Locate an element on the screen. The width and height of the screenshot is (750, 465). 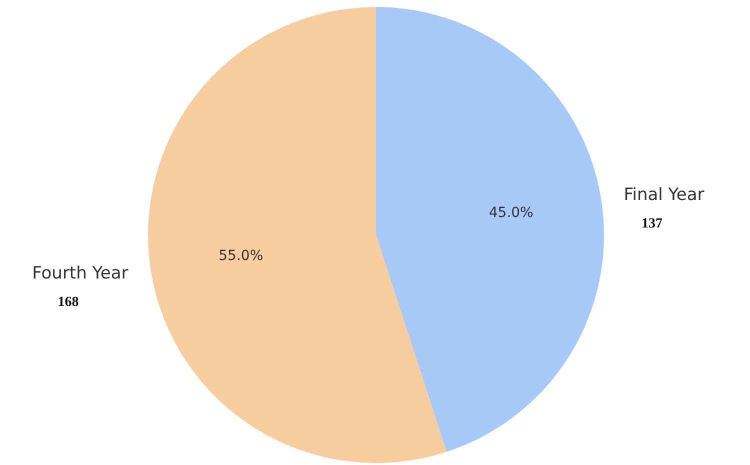
data-label: 55.0% is located at coordinates (241, 256).